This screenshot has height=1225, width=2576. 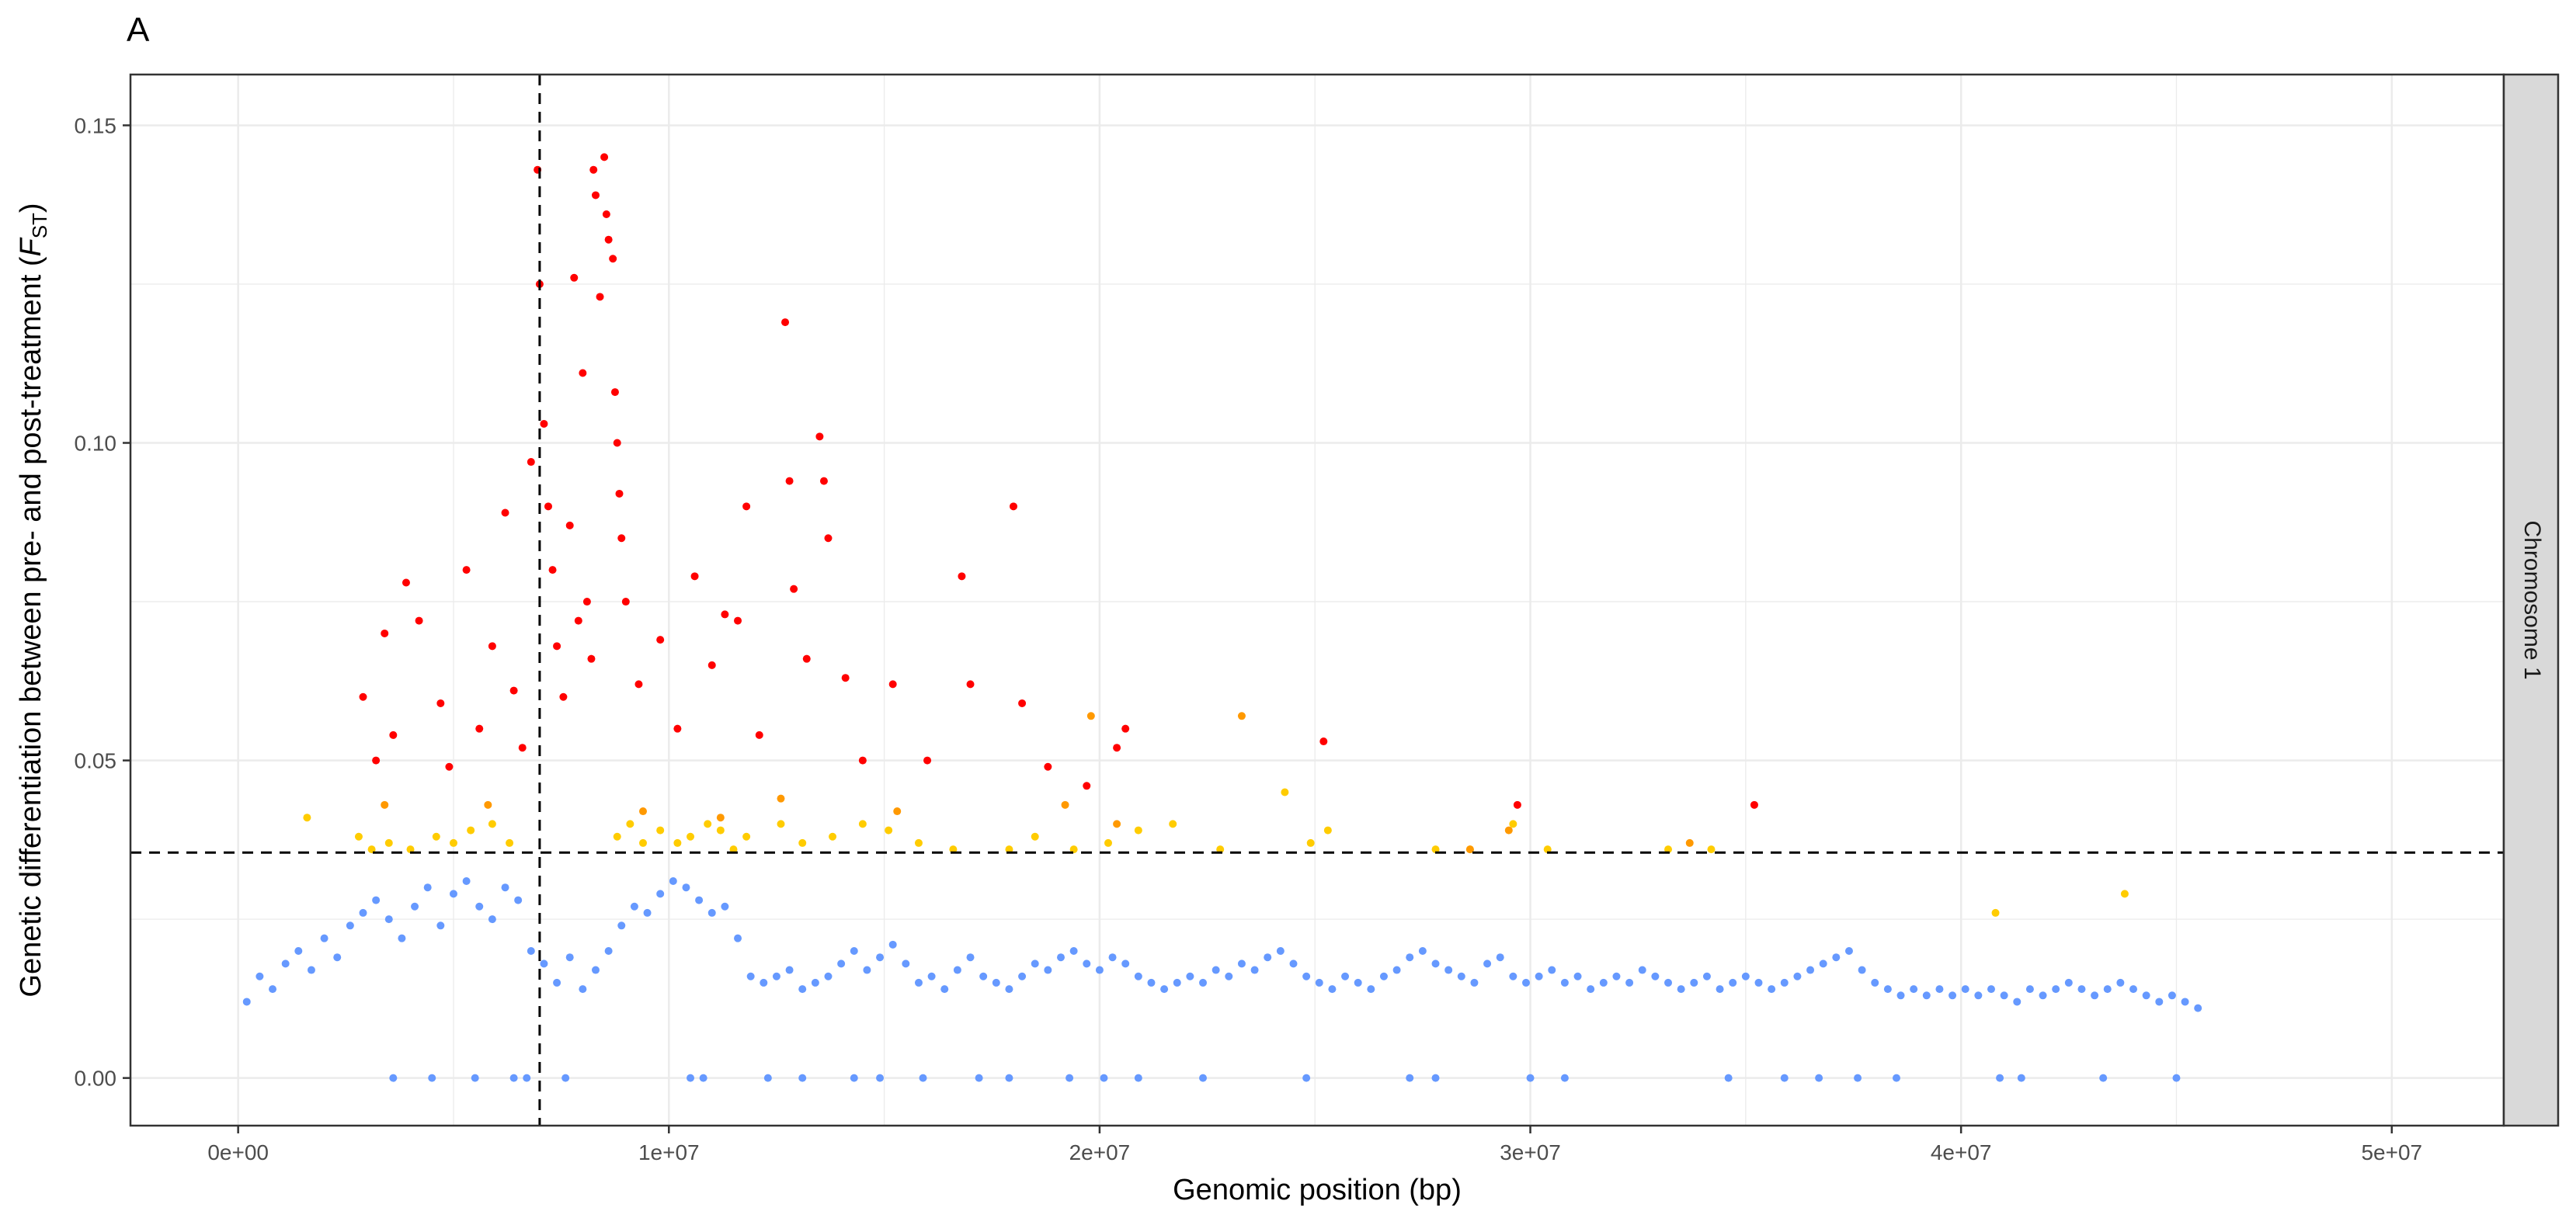 What do you see at coordinates (96, 1079) in the screenshot?
I see `y-tick-label: 0.00` at bounding box center [96, 1079].